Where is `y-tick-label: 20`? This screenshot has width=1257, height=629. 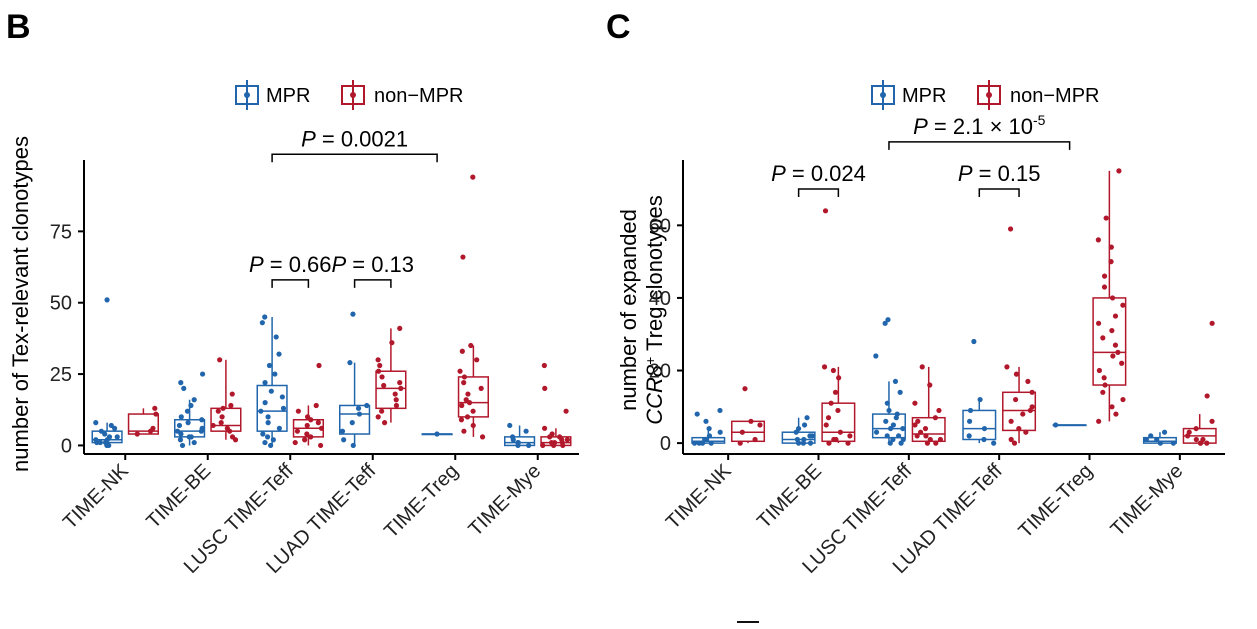 y-tick-label: 20 is located at coordinates (660, 372).